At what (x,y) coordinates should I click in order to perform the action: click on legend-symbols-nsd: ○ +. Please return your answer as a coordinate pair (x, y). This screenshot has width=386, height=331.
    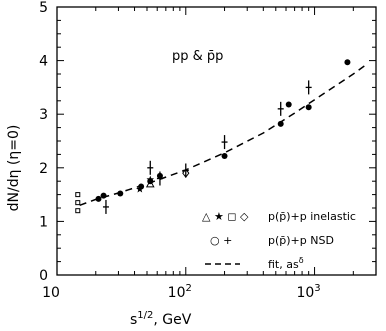
    Looking at the image, I should click on (221, 240).